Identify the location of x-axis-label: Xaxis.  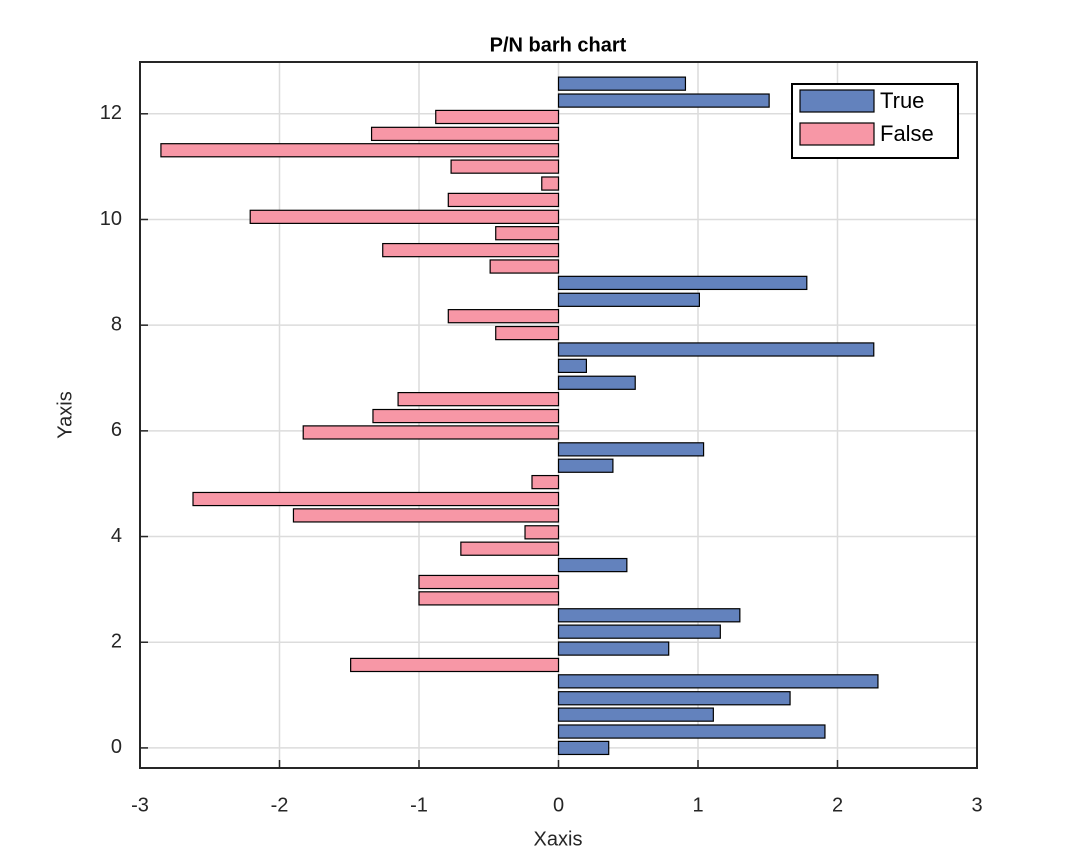
(558, 839).